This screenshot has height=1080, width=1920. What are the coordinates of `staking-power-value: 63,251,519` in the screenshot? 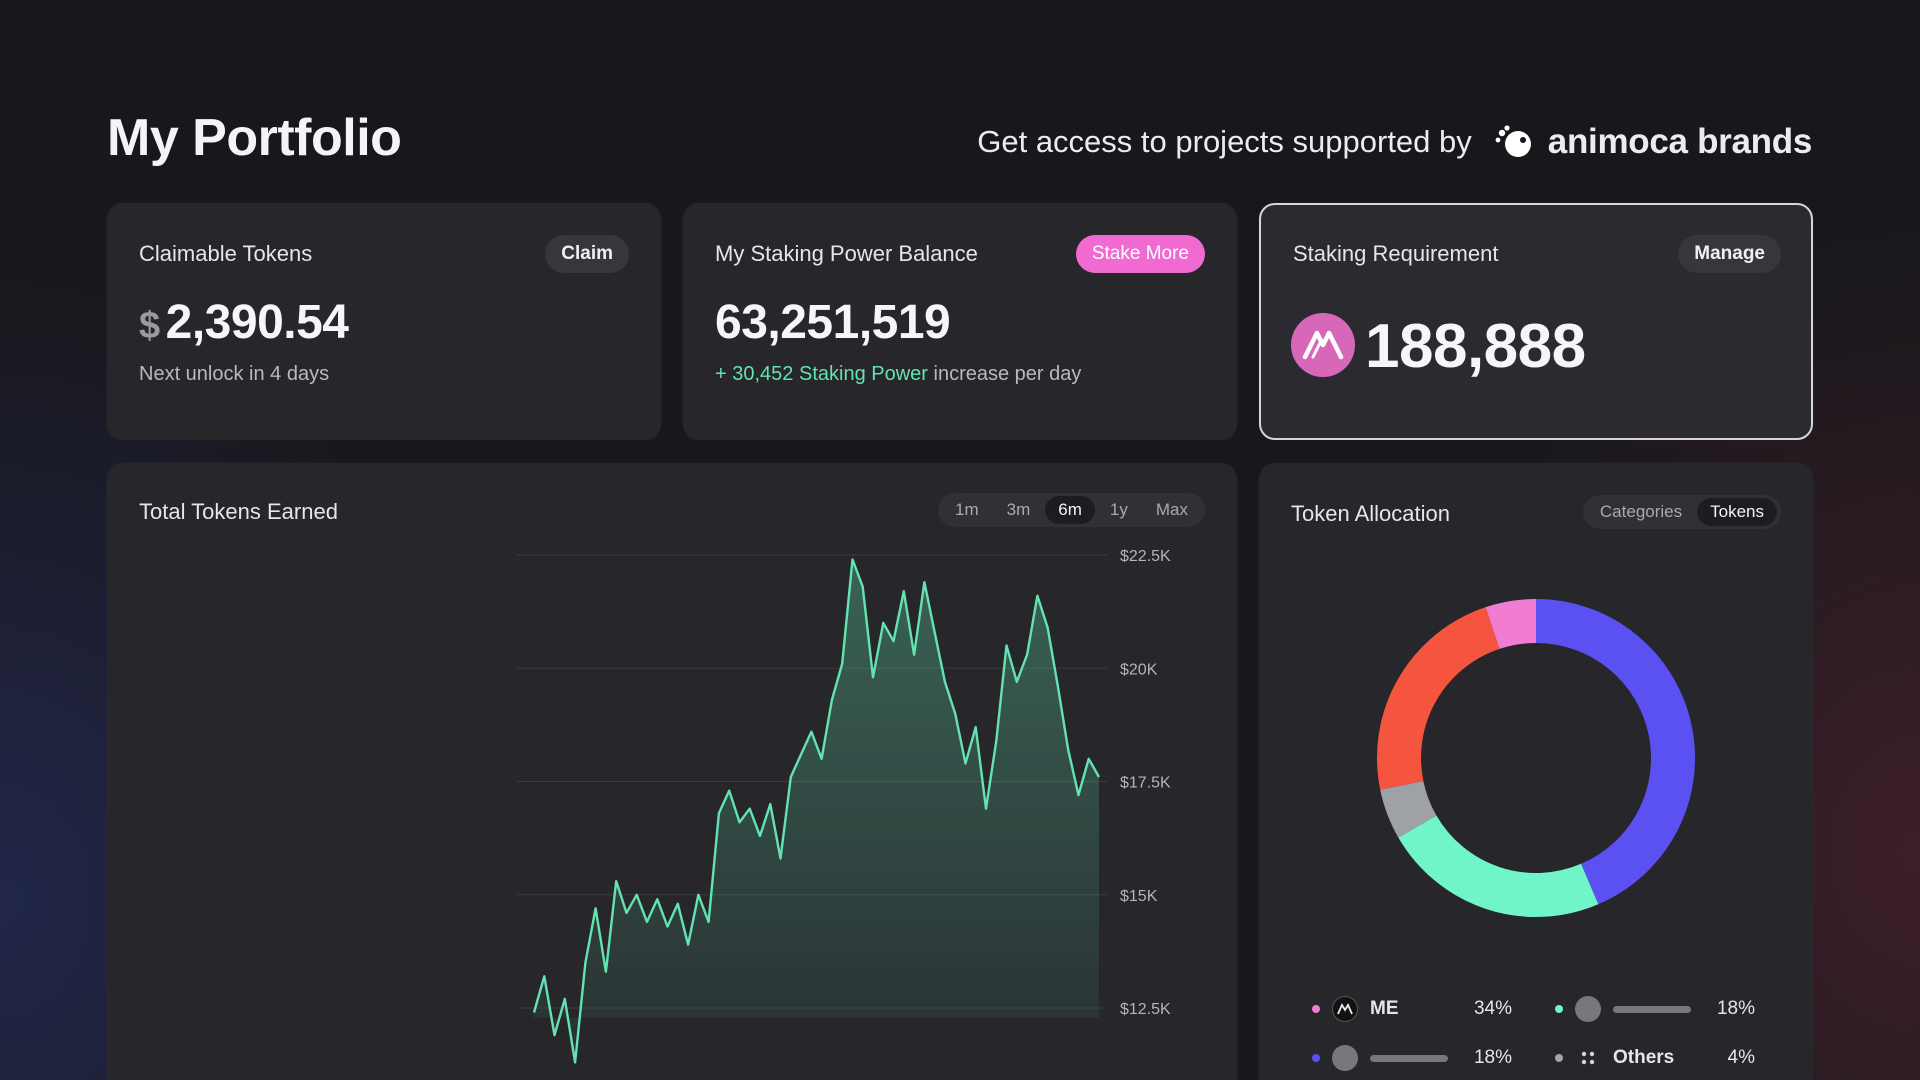 It's located at (833, 322).